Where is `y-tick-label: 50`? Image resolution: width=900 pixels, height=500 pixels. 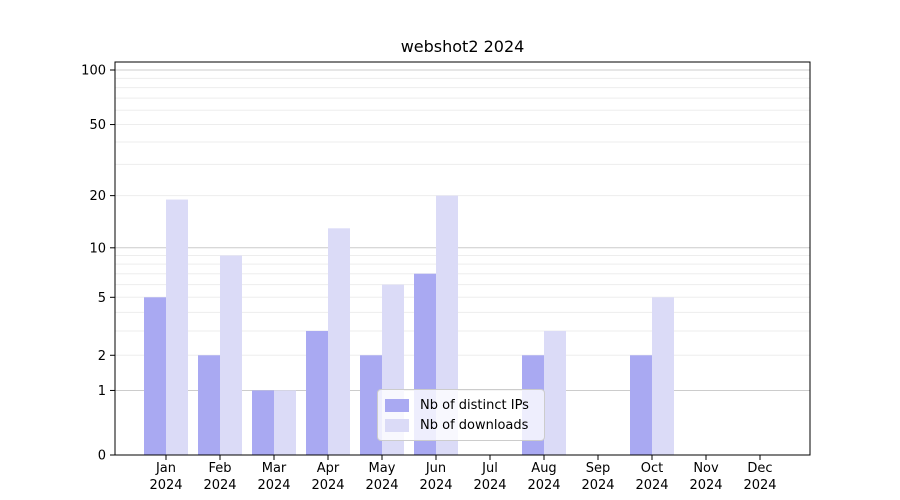 y-tick-label: 50 is located at coordinates (97, 125).